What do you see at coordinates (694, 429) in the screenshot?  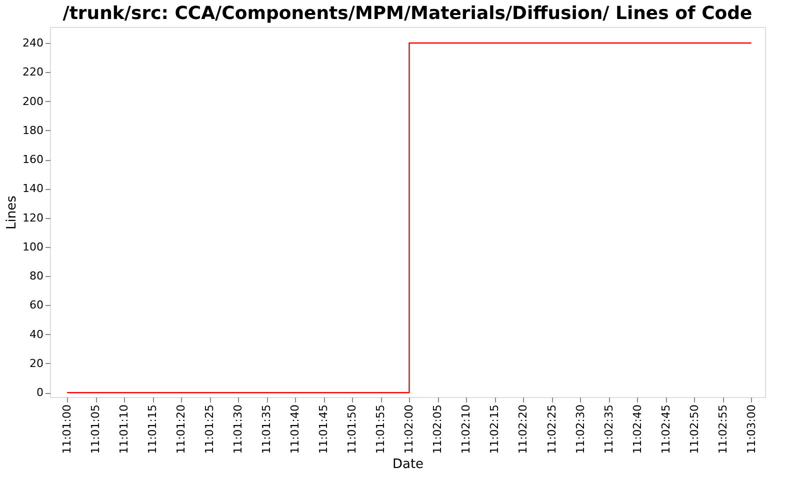 I see `x-tick-label: 11:02:50` at bounding box center [694, 429].